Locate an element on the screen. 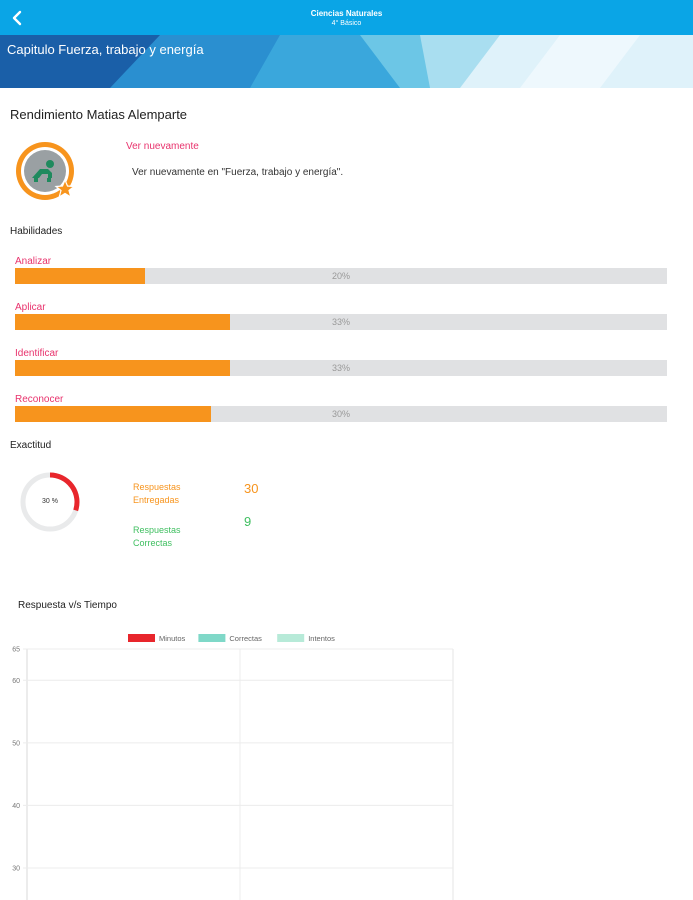 The width and height of the screenshot is (693, 900). student-crawl-star-icon is located at coordinates (46, 171).